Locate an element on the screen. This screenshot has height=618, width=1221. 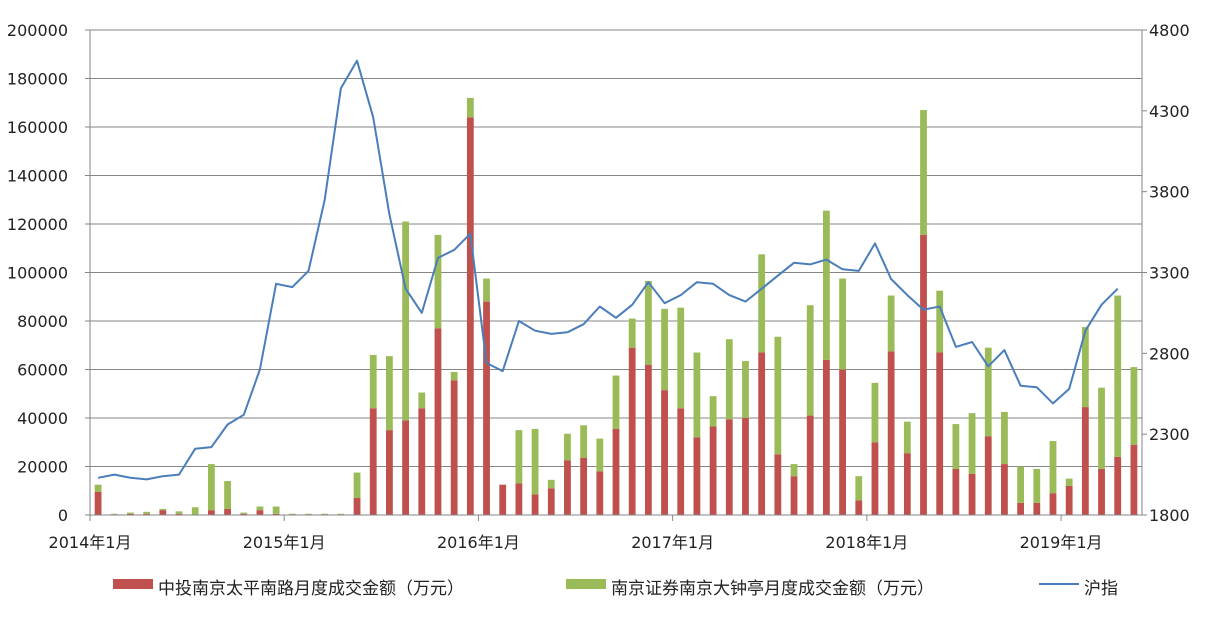
x-tick-label: 2016年1月 is located at coordinates (478, 542).